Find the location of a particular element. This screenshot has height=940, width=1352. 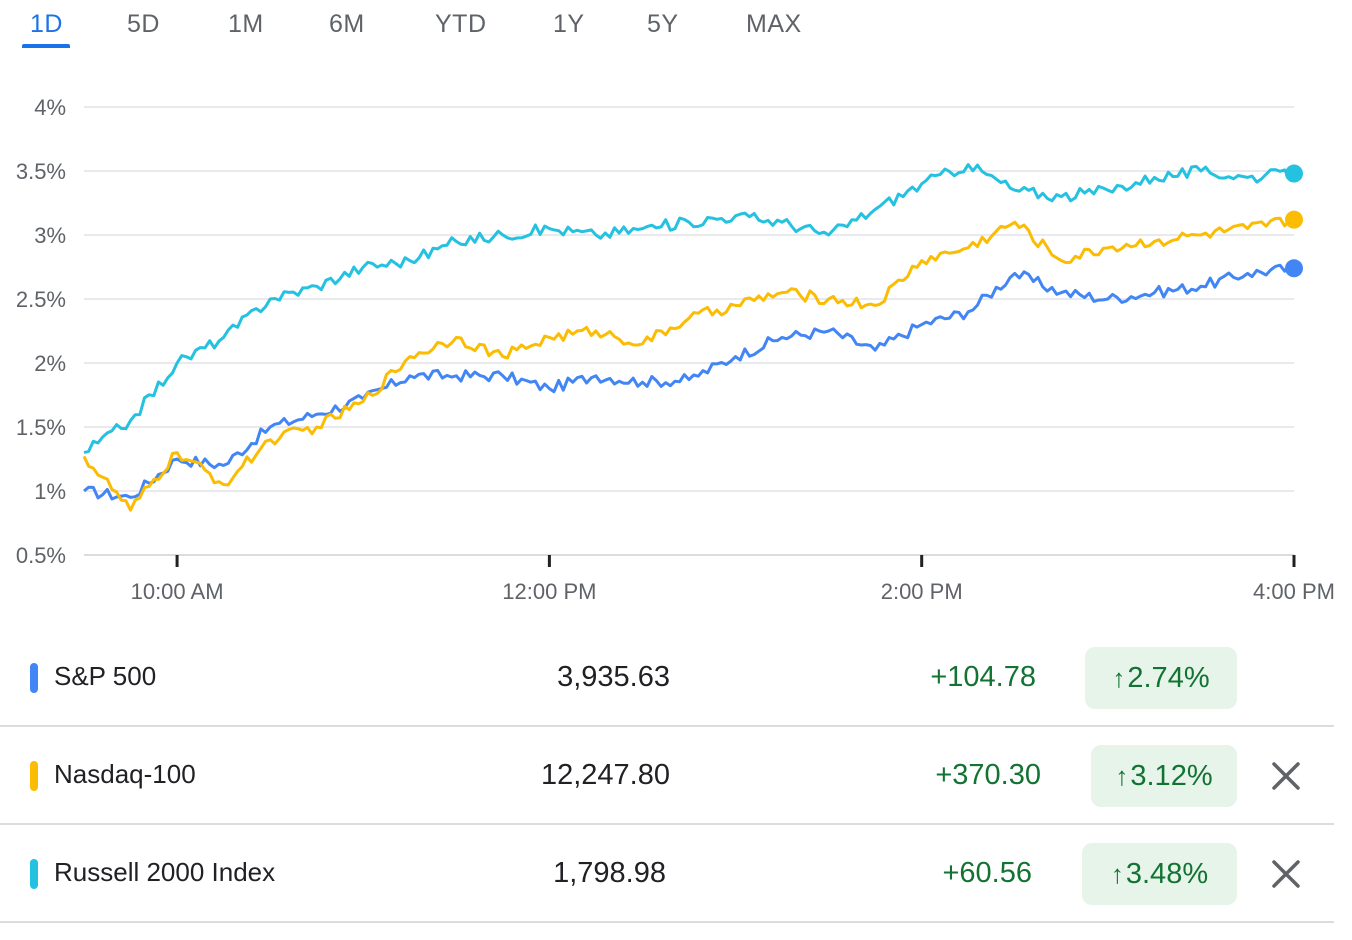

time-range-tabs: 1D 5D 1M 6M YTD 1Y 5Y MAX is located at coordinates (676, 28).